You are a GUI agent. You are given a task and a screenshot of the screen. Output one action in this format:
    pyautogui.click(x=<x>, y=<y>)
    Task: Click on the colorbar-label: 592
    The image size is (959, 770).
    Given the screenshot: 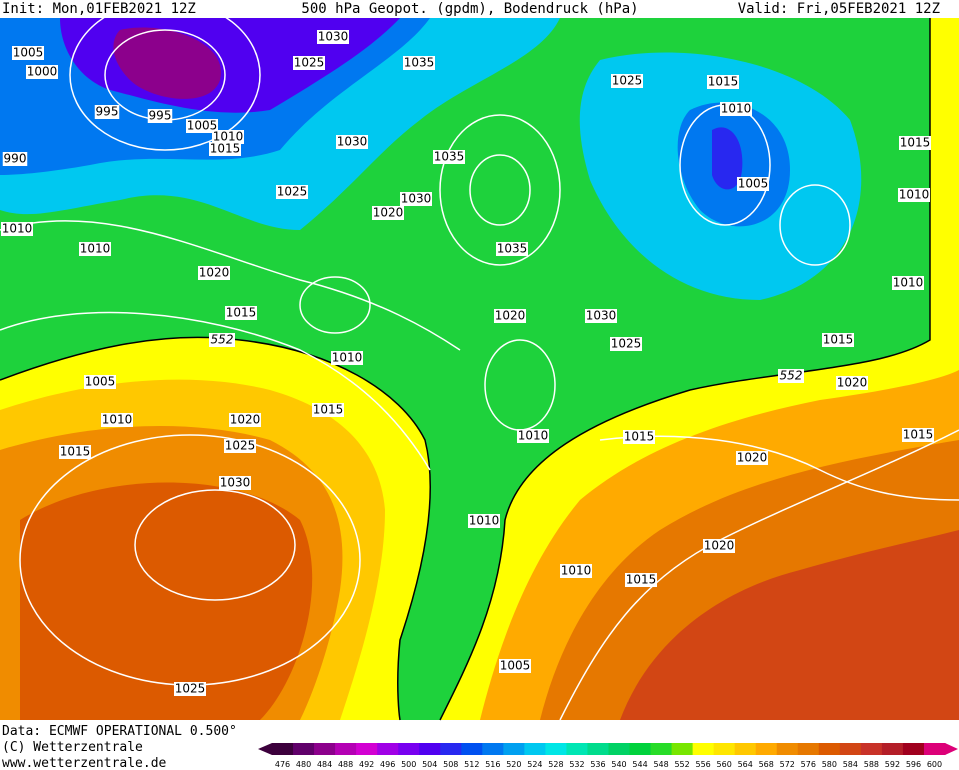 What is the action you would take?
    pyautogui.click(x=892, y=764)
    